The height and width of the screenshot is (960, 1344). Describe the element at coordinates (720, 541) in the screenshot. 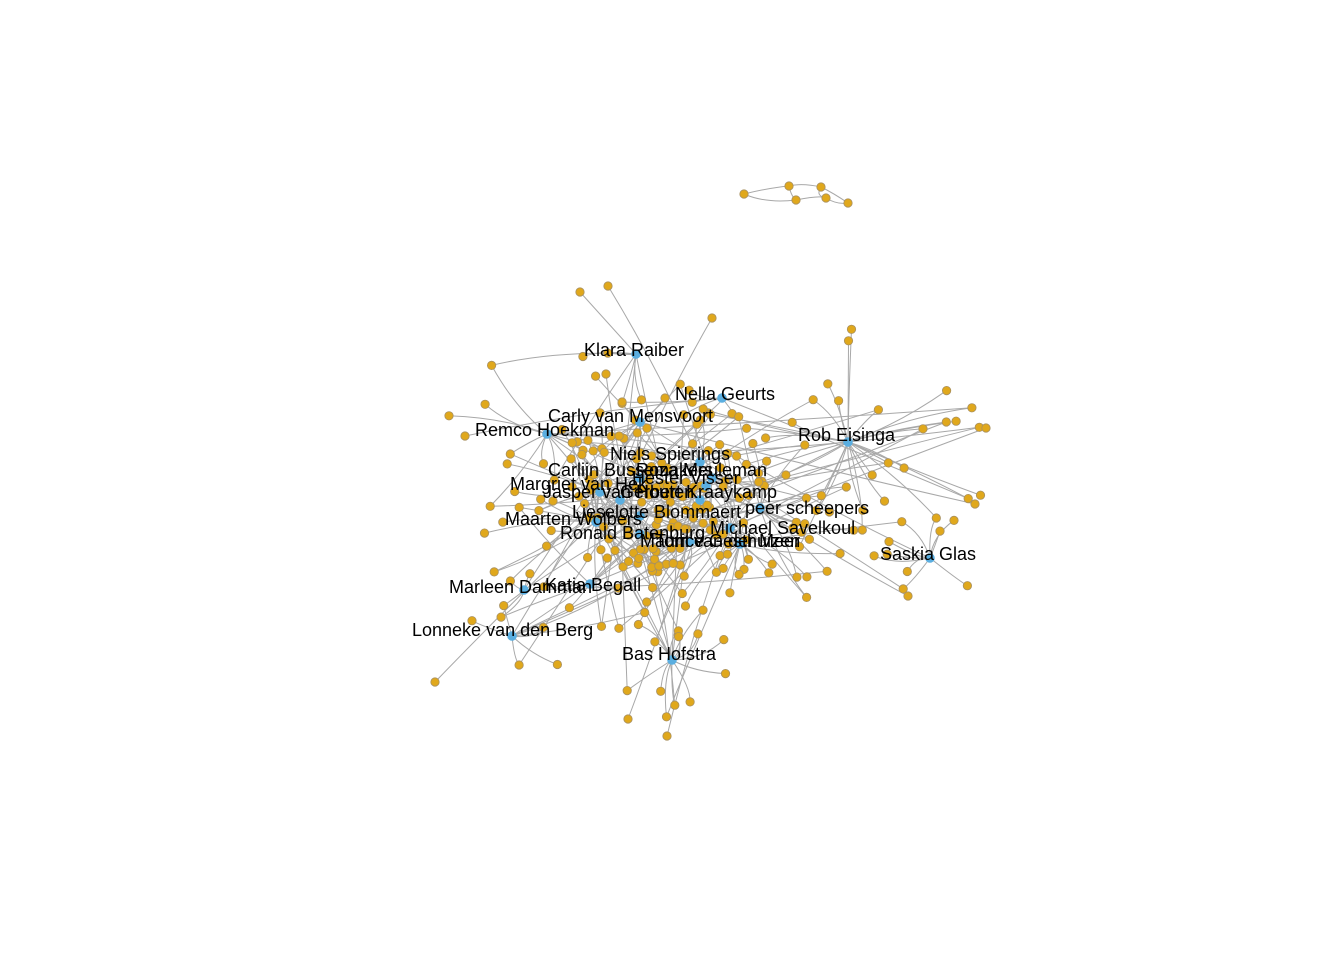

I see `node-label-maurice-gesthuizen: Maurice Gesthuizen` at that location.